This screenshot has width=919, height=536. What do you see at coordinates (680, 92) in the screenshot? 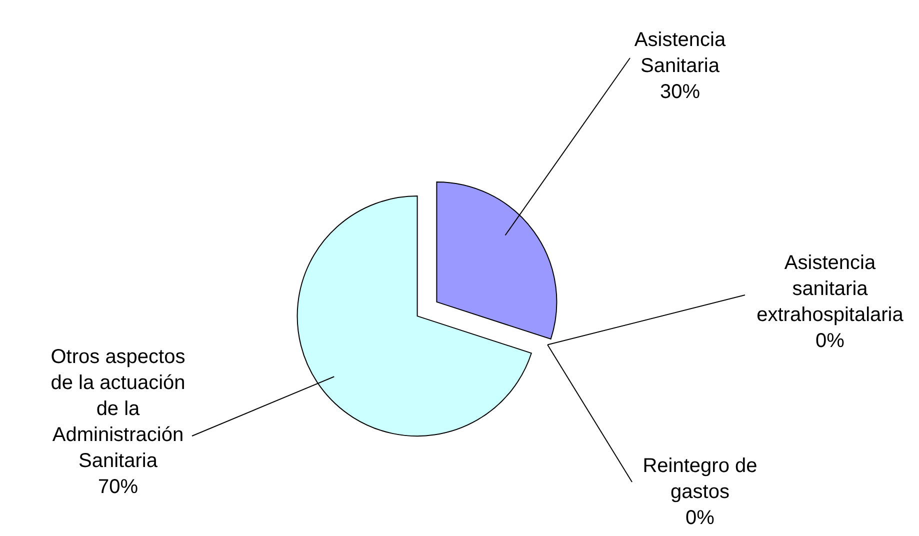
I see `data-label: 30%` at bounding box center [680, 92].